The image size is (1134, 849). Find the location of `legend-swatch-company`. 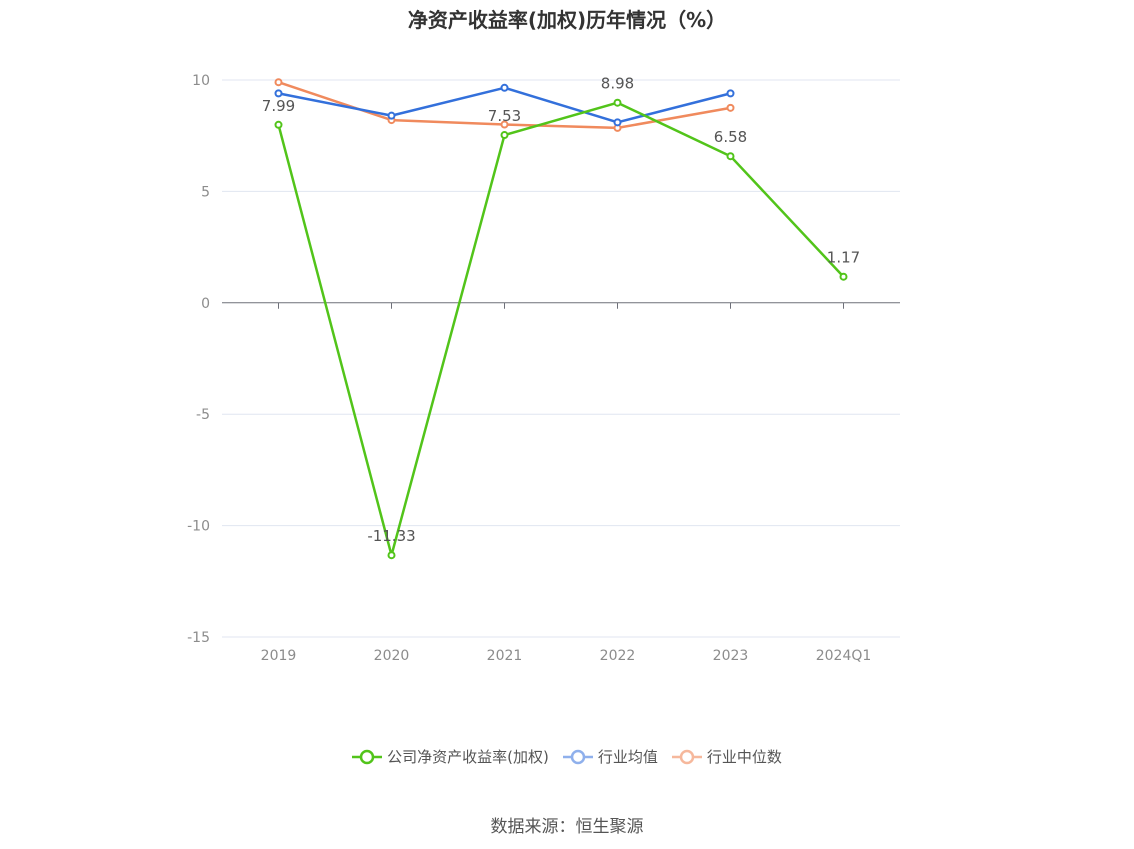

legend-swatch-company is located at coordinates (367, 756).